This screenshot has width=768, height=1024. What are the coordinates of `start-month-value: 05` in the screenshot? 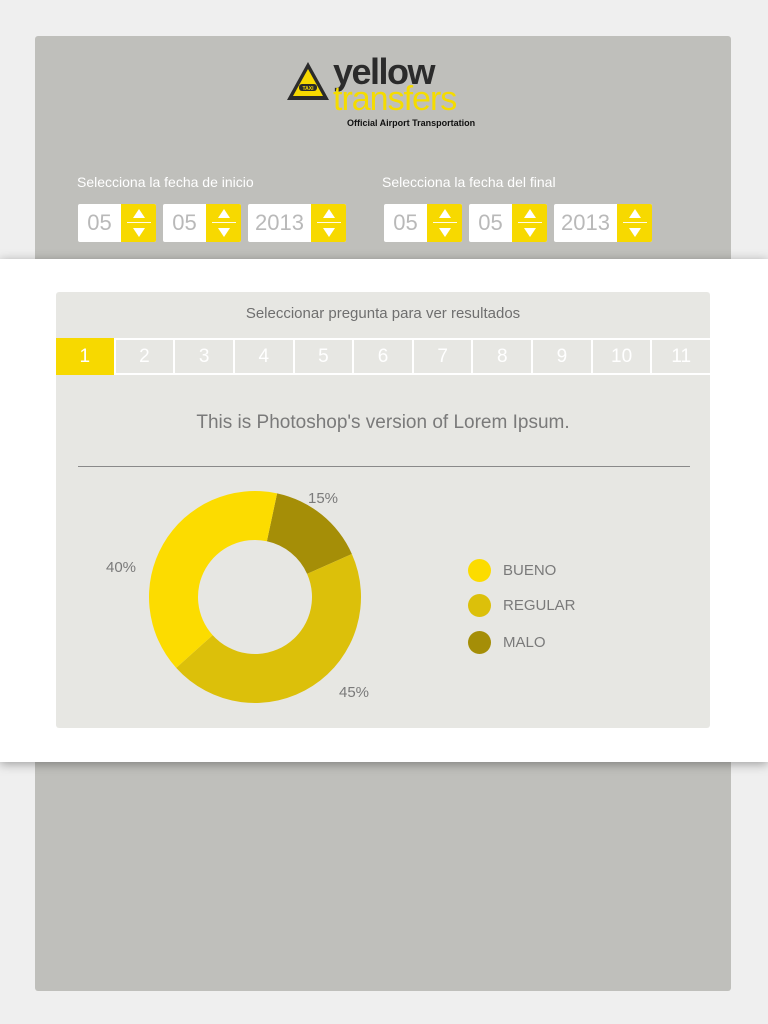 It's located at (184, 222).